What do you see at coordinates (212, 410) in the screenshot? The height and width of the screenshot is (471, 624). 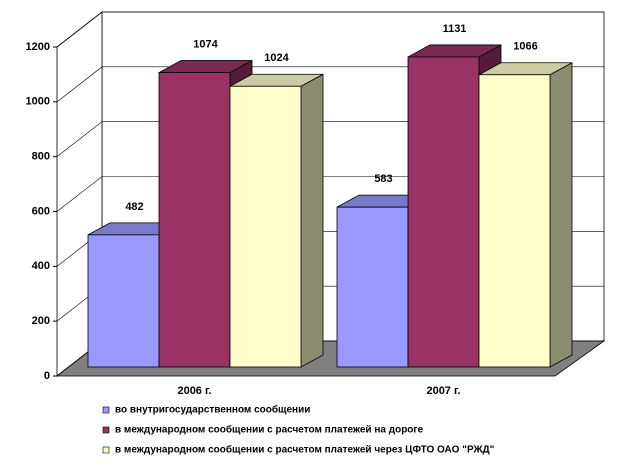 I see `legend-label: во внутригосударственном сообщении` at bounding box center [212, 410].